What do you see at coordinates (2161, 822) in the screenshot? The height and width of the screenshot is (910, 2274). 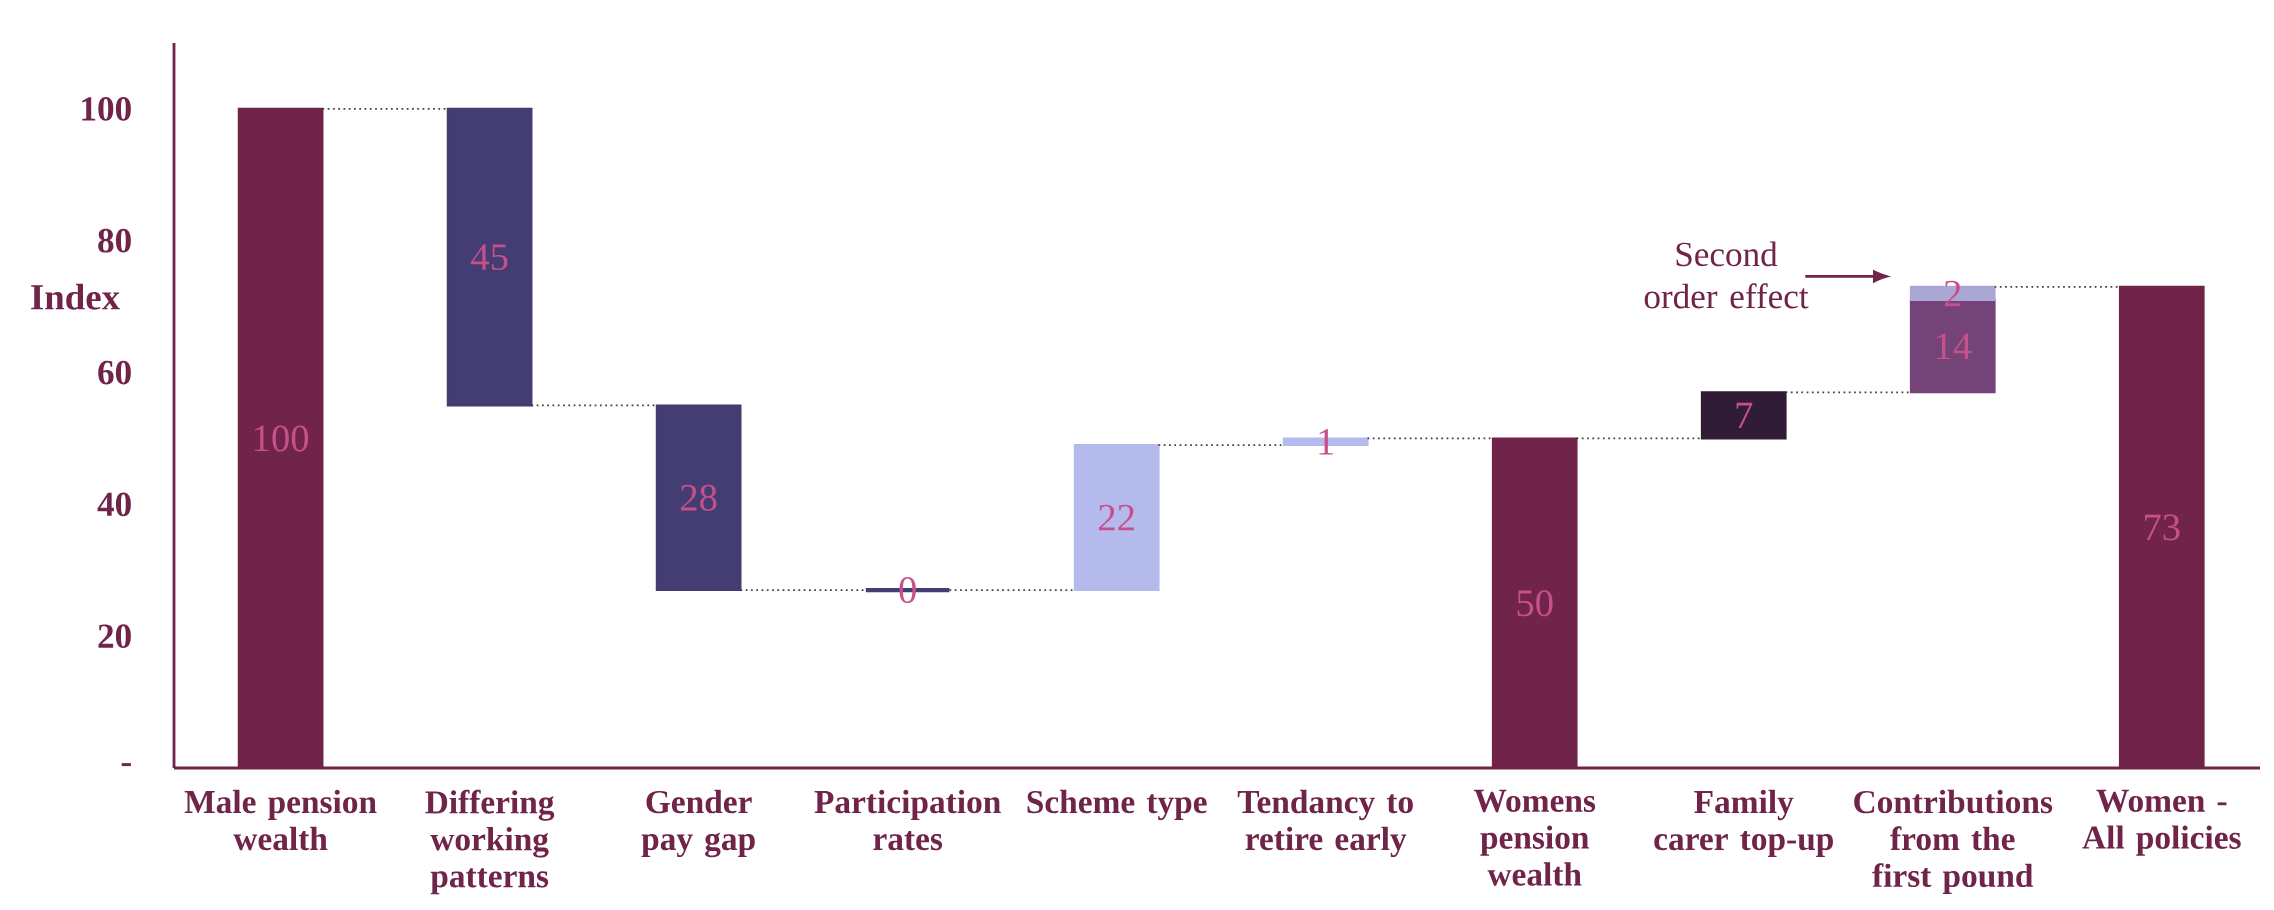 I see `x-tick-label: Women - All policies` at bounding box center [2161, 822].